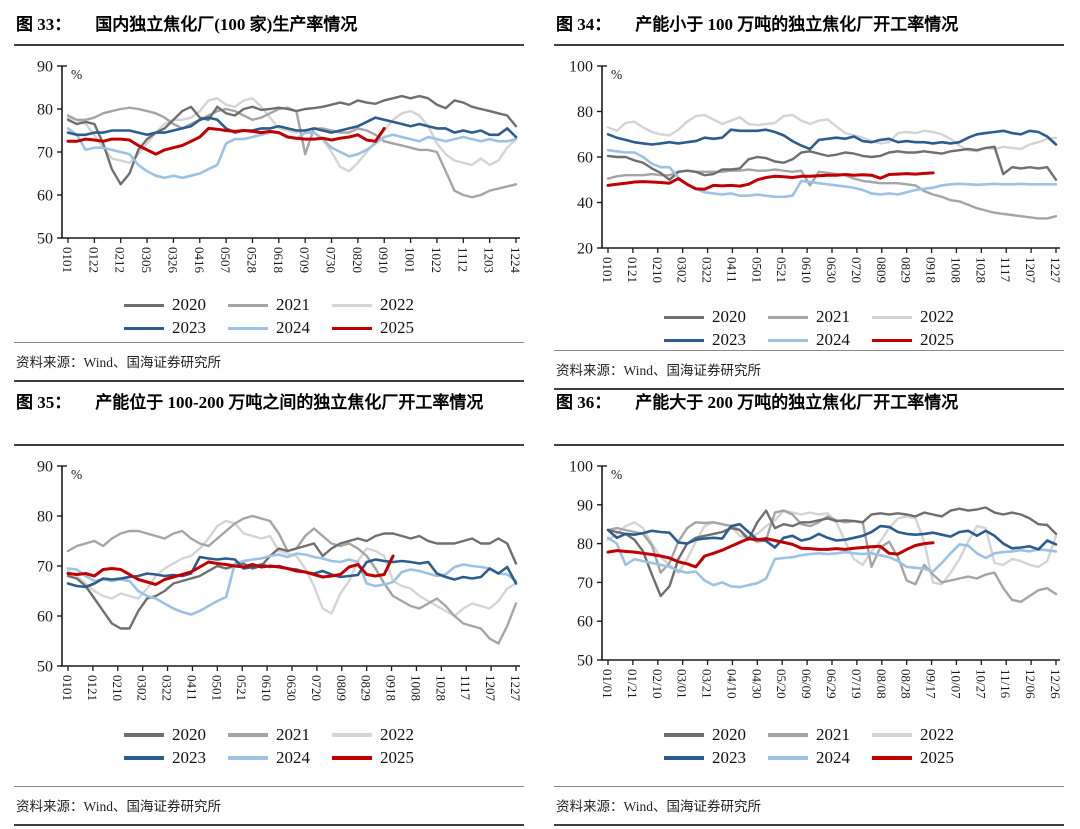 The width and height of the screenshot is (1080, 829). What do you see at coordinates (832, 562) in the screenshot?
I see `series-line-2024` at bounding box center [832, 562].